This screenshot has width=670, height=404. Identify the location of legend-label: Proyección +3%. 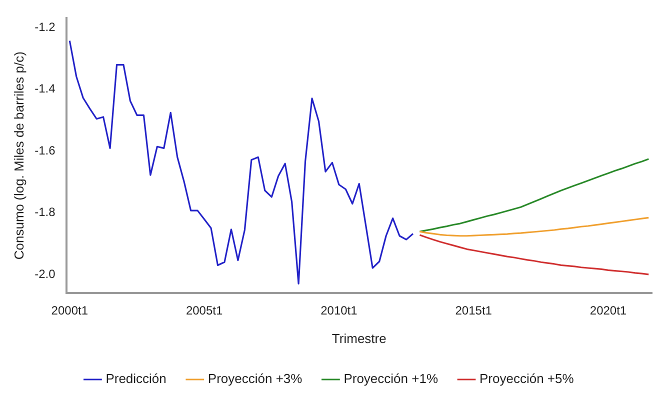
(255, 378).